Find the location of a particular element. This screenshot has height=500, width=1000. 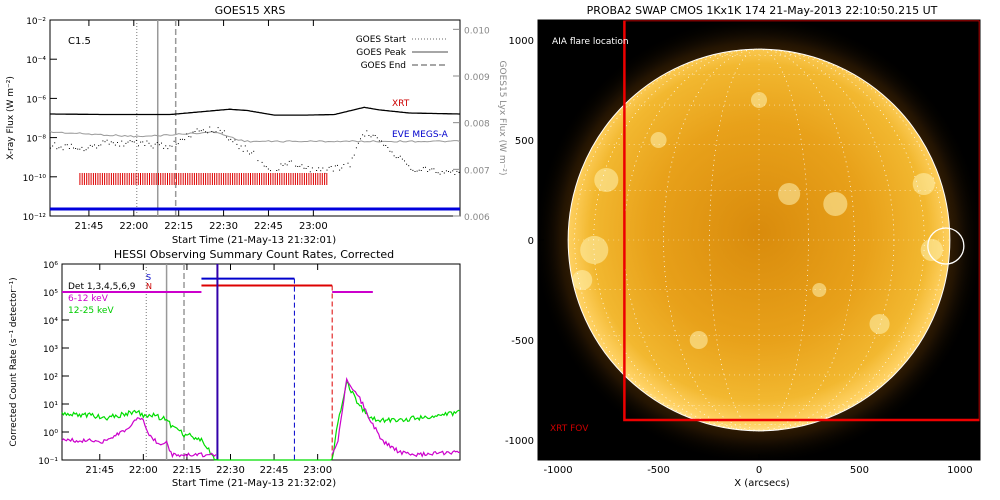

swap-x-tick-label: 1000 is located at coordinates (959, 470).